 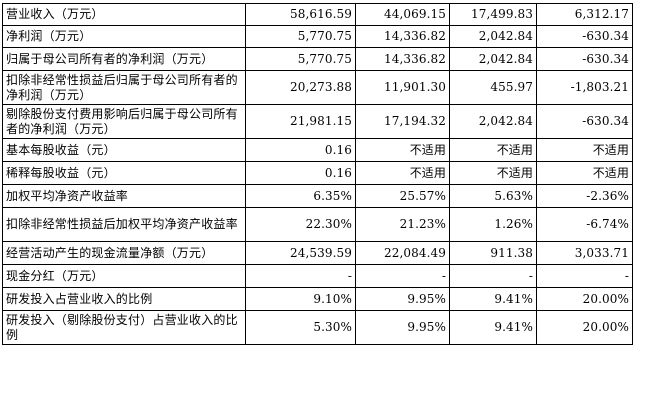 What do you see at coordinates (124, 59) in the screenshot?
I see `row-label: 归属于母公司所有者的净利润（万元）` at bounding box center [124, 59].